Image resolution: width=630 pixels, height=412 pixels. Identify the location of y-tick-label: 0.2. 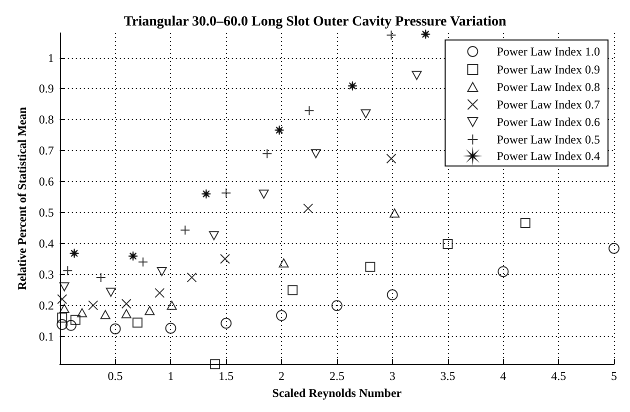
(46, 305).